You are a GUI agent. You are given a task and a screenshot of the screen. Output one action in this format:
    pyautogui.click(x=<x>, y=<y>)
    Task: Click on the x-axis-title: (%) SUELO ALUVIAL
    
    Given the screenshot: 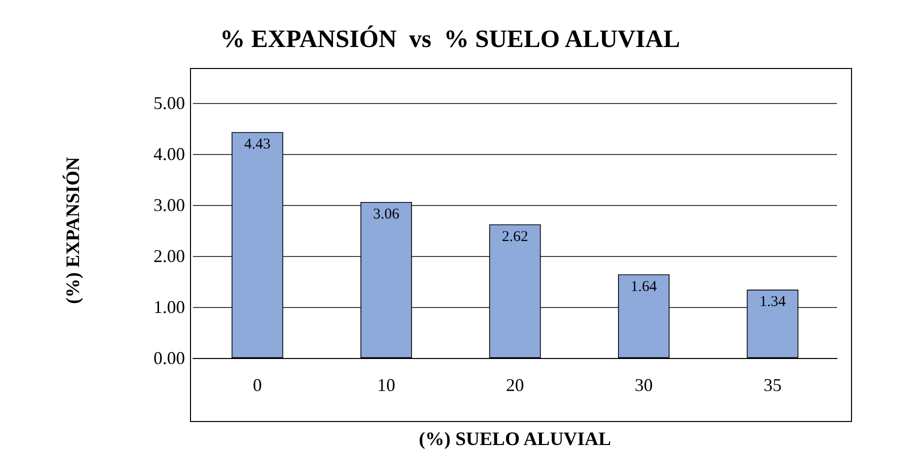 What is the action you would take?
    pyautogui.click(x=515, y=439)
    